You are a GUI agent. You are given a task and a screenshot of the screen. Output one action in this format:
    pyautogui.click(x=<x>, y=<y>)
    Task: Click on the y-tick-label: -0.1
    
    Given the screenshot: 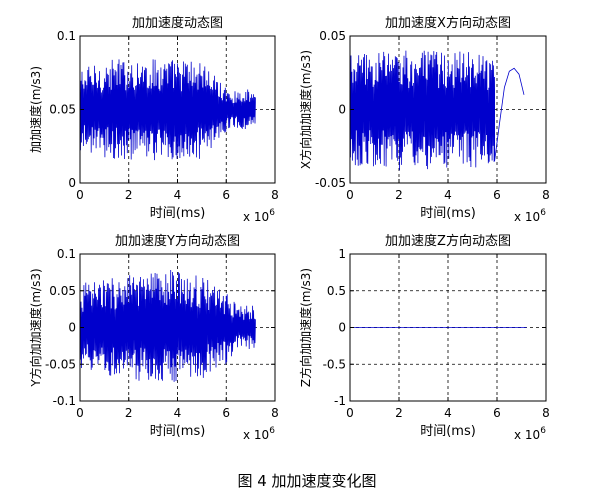 What is the action you would take?
    pyautogui.click(x=64, y=401)
    